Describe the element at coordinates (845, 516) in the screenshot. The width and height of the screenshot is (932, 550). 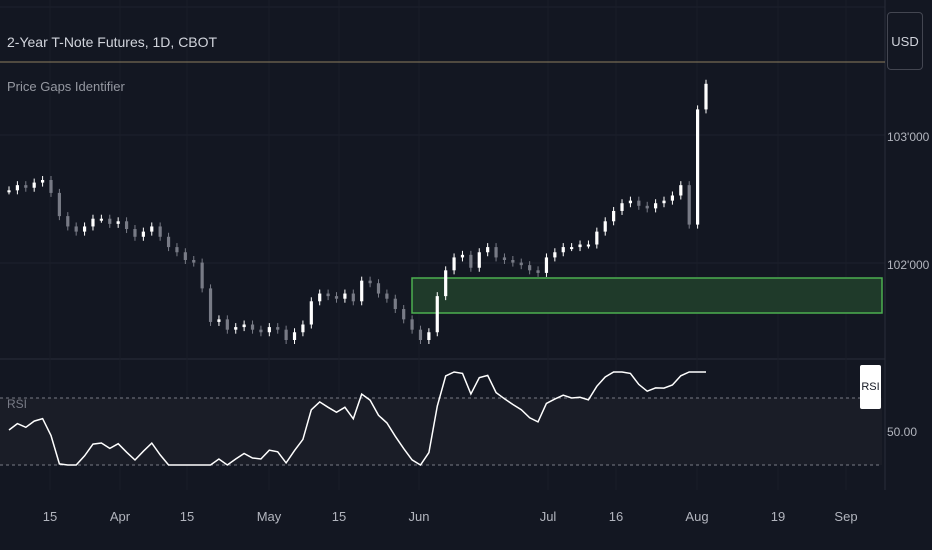
I see `x-tick-label: Sep` at that location.